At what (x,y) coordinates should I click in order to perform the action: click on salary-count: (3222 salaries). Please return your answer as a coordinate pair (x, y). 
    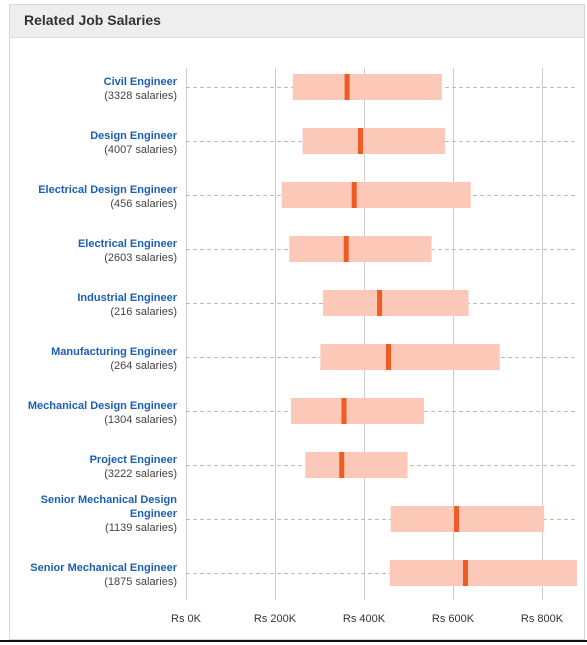
    Looking at the image, I should click on (140, 474).